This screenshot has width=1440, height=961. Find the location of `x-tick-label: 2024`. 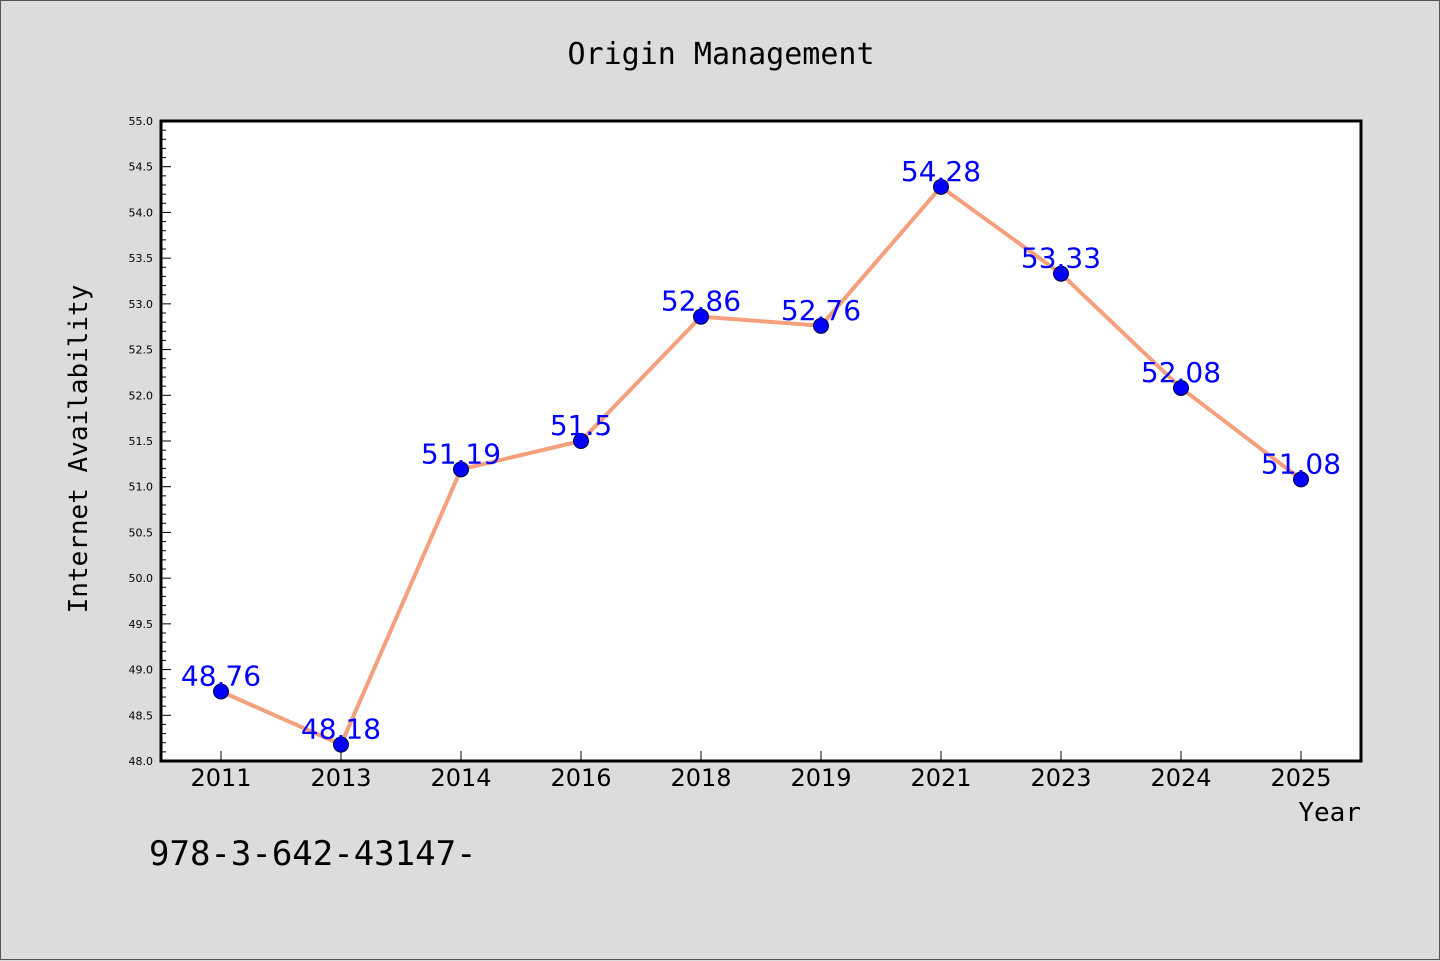

x-tick-label: 2024 is located at coordinates (1180, 778).